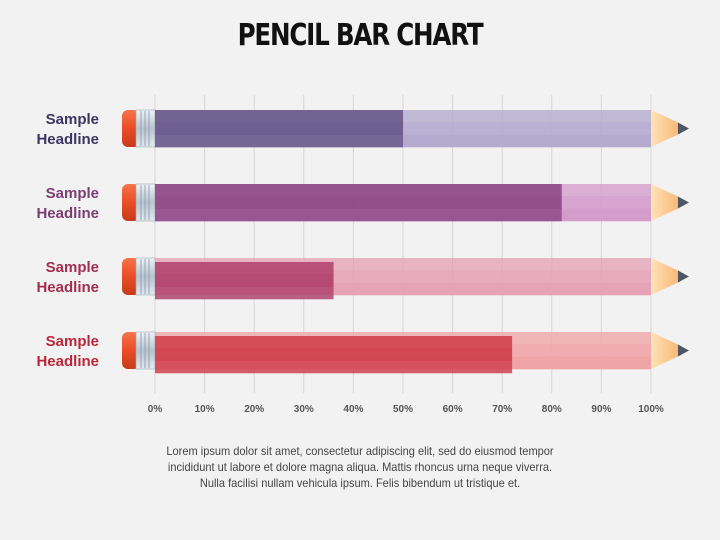 The height and width of the screenshot is (540, 720). What do you see at coordinates (502, 409) in the screenshot?
I see `x-tick-label: 70%` at bounding box center [502, 409].